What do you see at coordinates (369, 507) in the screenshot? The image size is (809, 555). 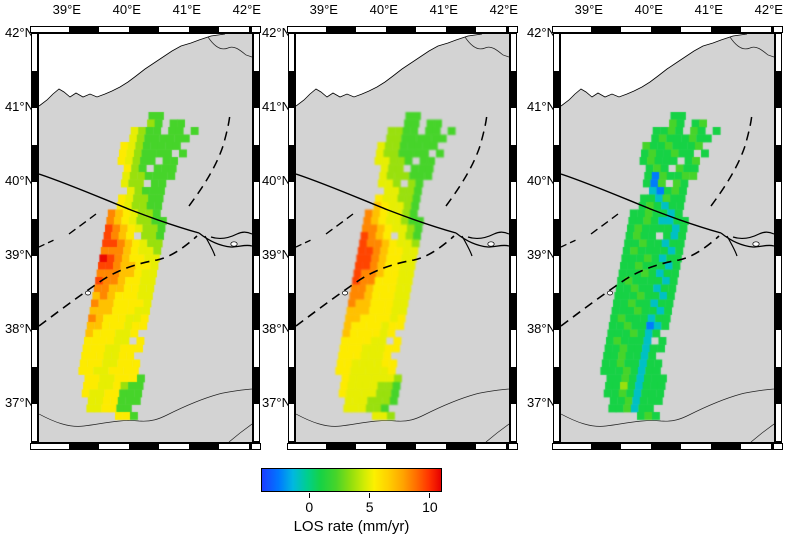 I see `colorbar-tick-label: 5` at bounding box center [369, 507].